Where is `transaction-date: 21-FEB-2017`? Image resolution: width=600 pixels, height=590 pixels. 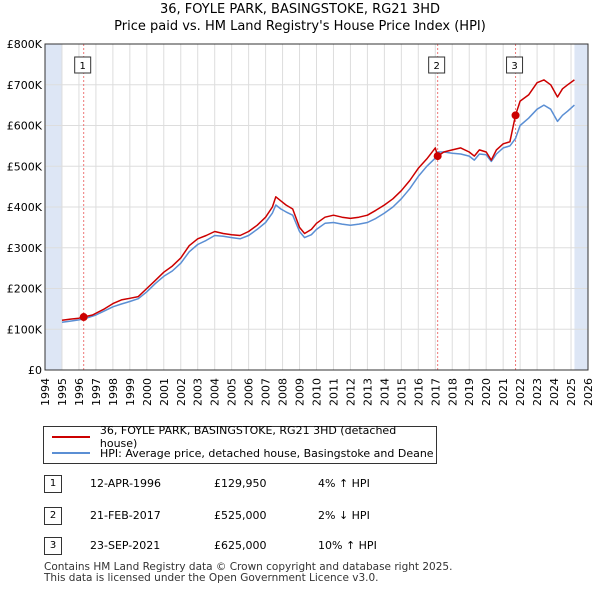
transaction-date: 21-FEB-2017 is located at coordinates (125, 515).